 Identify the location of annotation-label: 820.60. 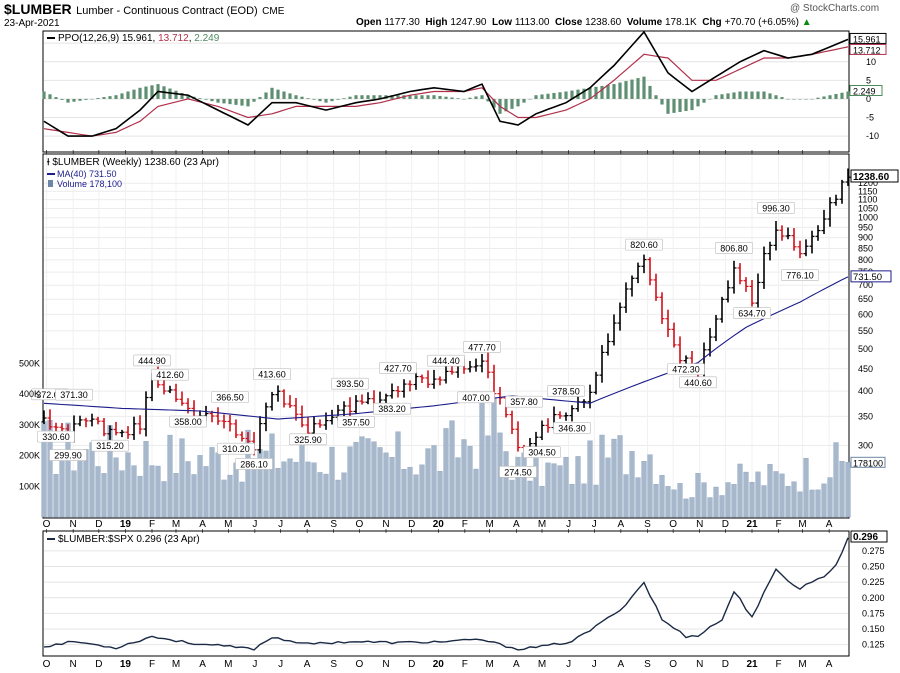
(644, 245).